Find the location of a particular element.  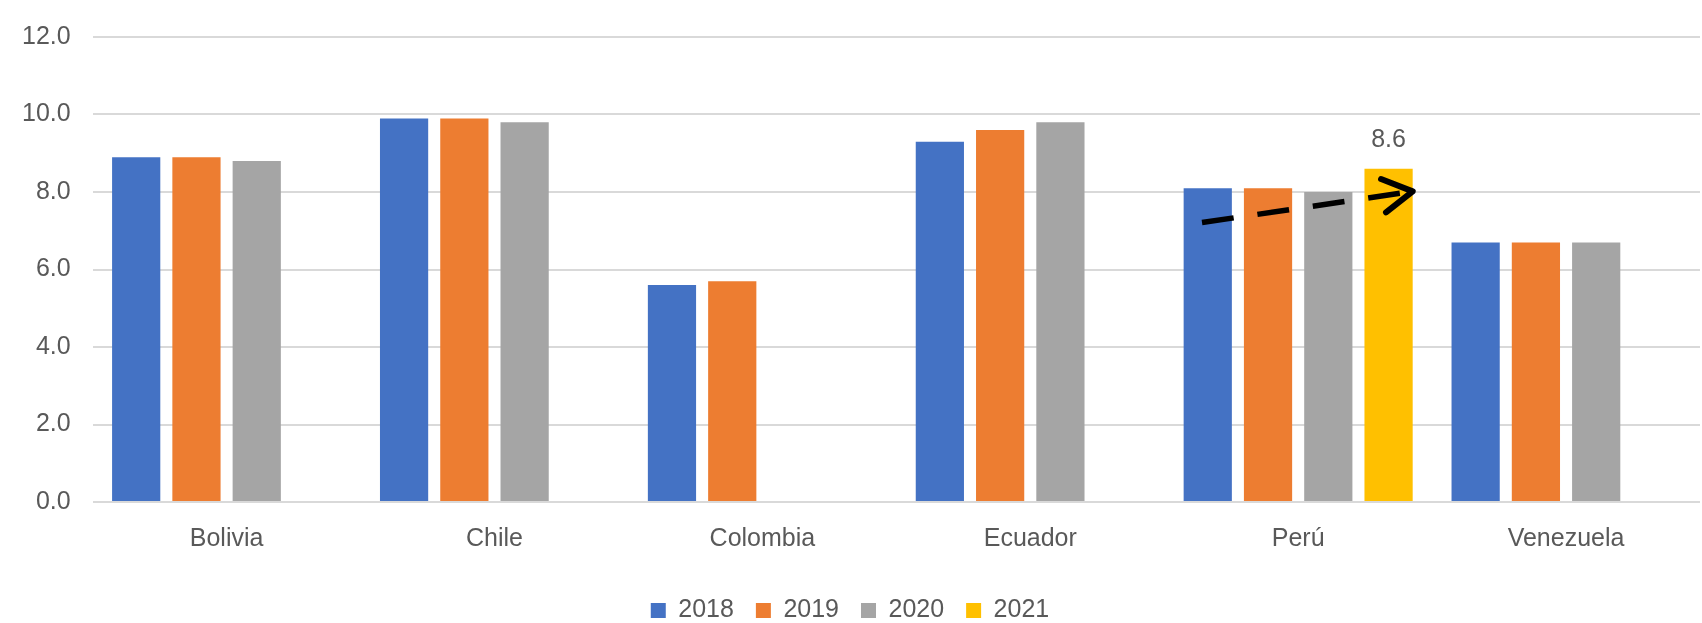

x-tick-label: Colombia is located at coordinates (762, 536).